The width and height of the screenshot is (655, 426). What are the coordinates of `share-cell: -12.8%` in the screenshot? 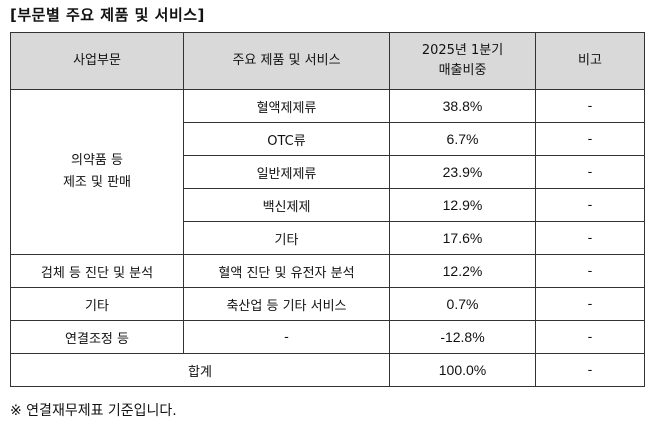 It's located at (462, 337).